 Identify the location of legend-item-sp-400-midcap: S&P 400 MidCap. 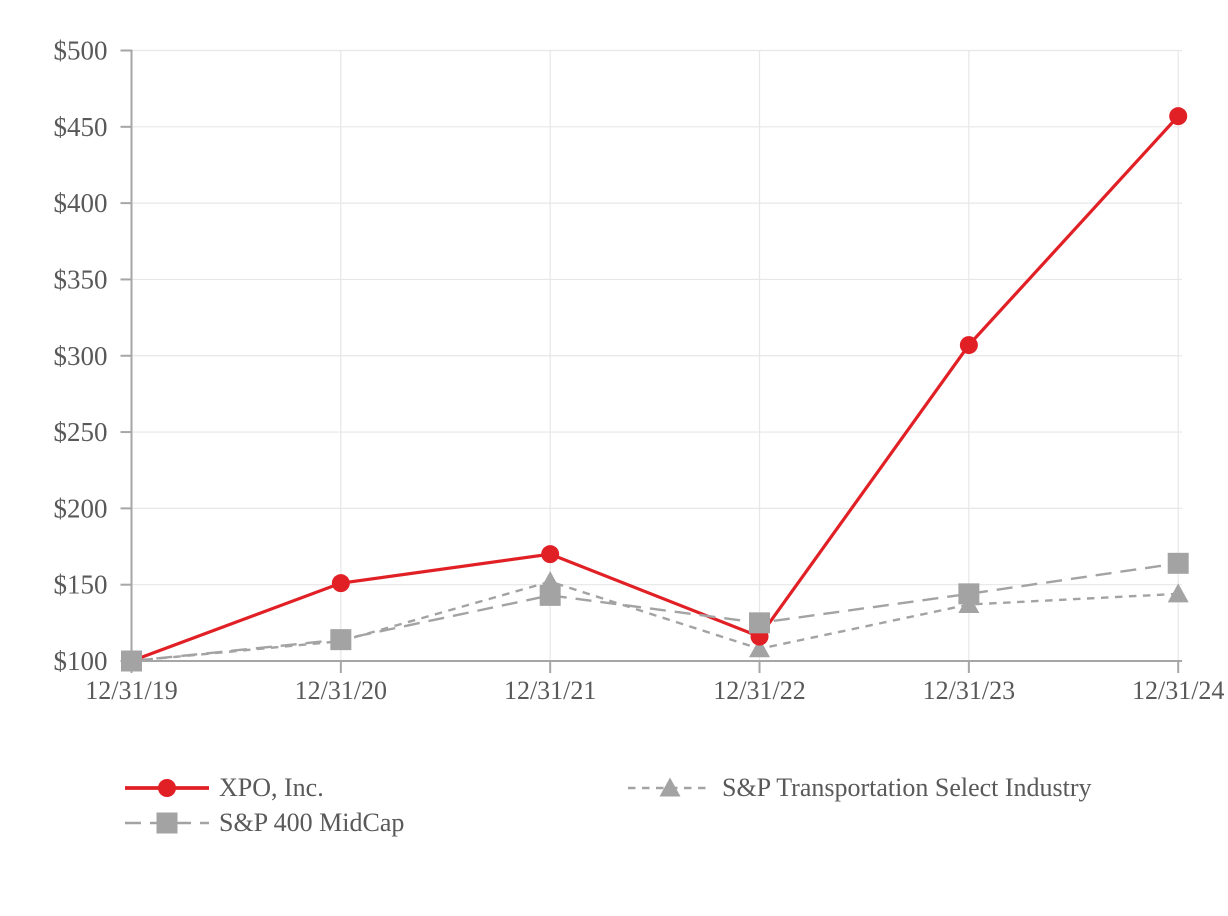
(264, 823).